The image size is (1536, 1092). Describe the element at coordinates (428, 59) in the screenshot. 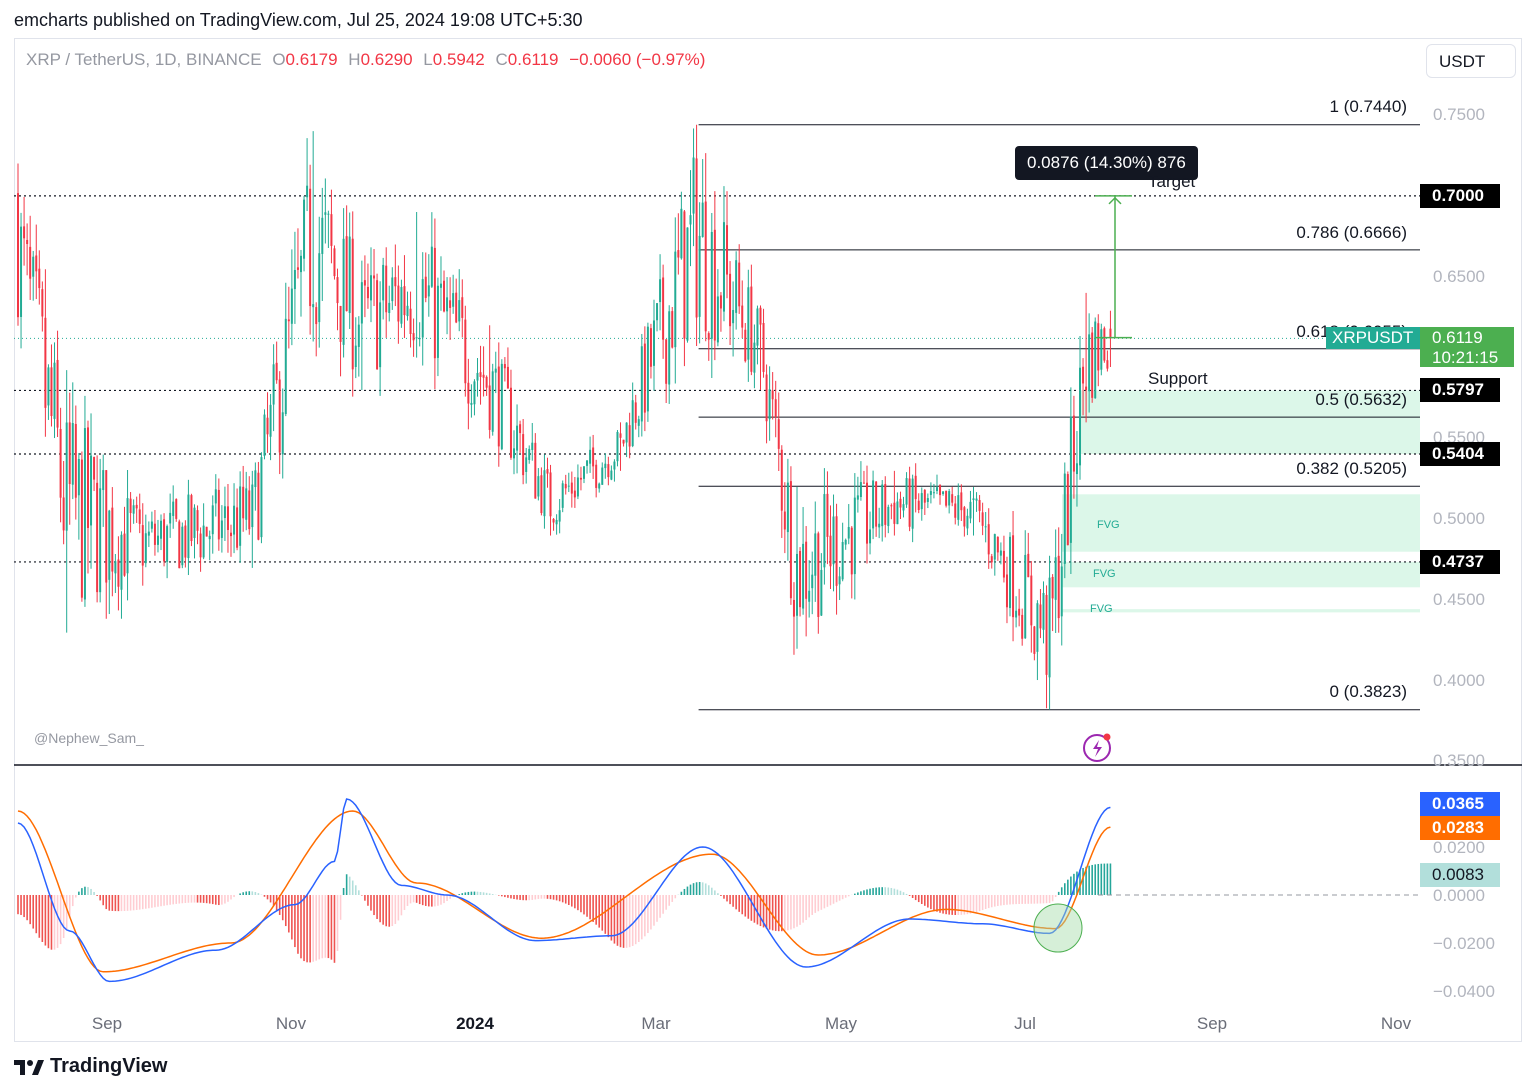

I see `low-label: L` at that location.